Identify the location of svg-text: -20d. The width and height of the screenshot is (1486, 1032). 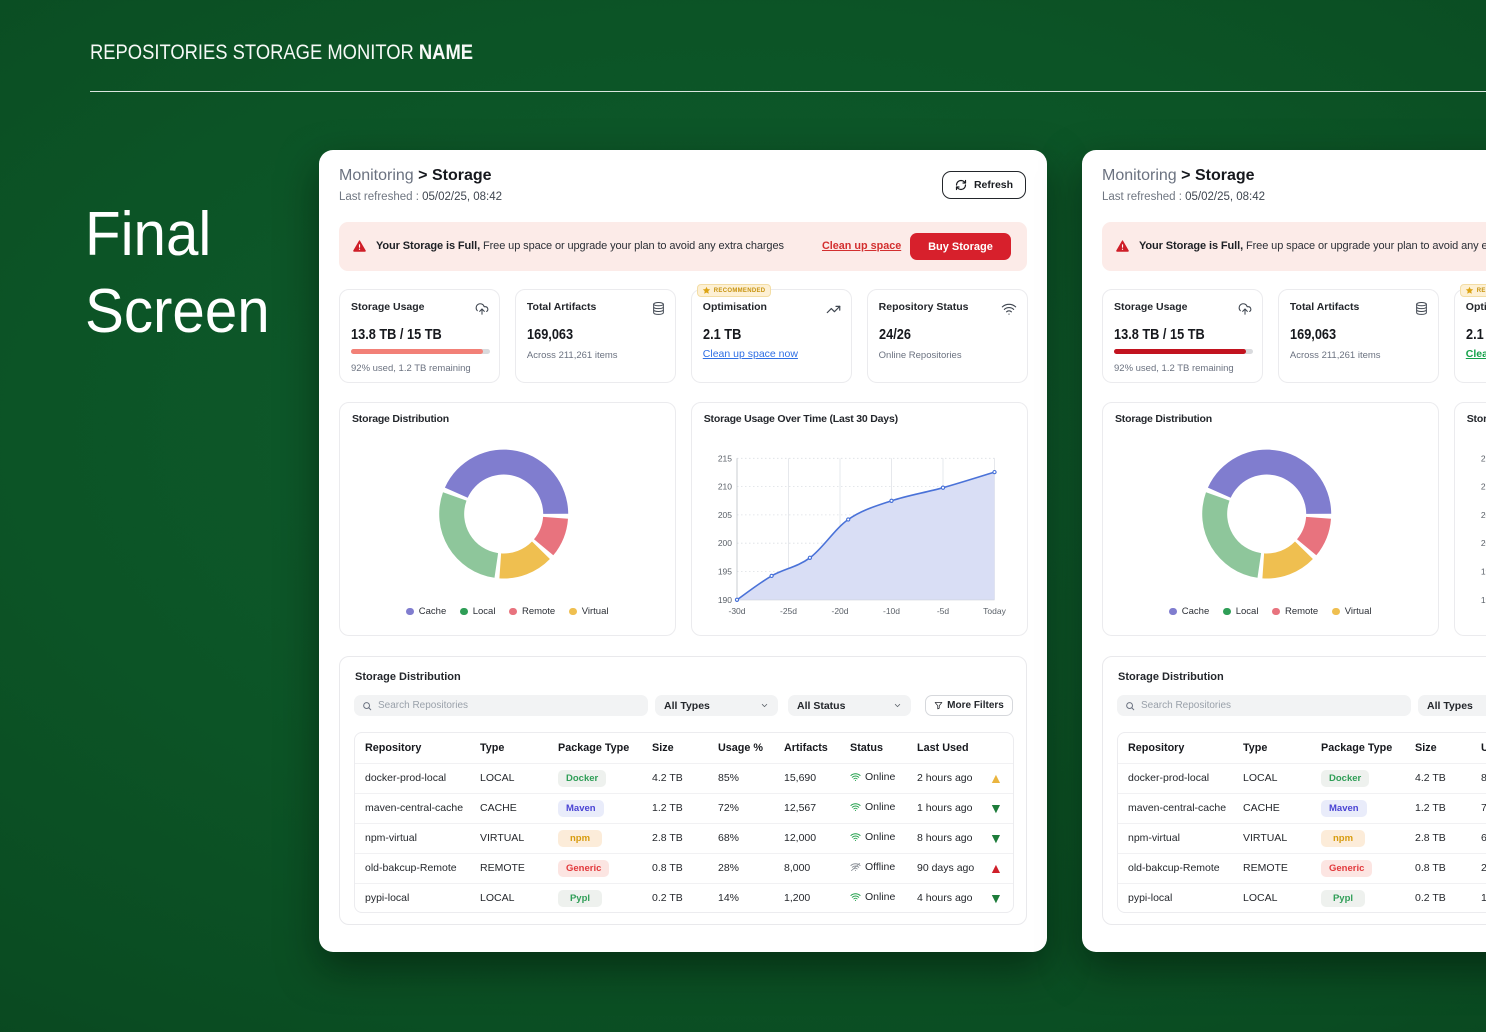
(839, 611).